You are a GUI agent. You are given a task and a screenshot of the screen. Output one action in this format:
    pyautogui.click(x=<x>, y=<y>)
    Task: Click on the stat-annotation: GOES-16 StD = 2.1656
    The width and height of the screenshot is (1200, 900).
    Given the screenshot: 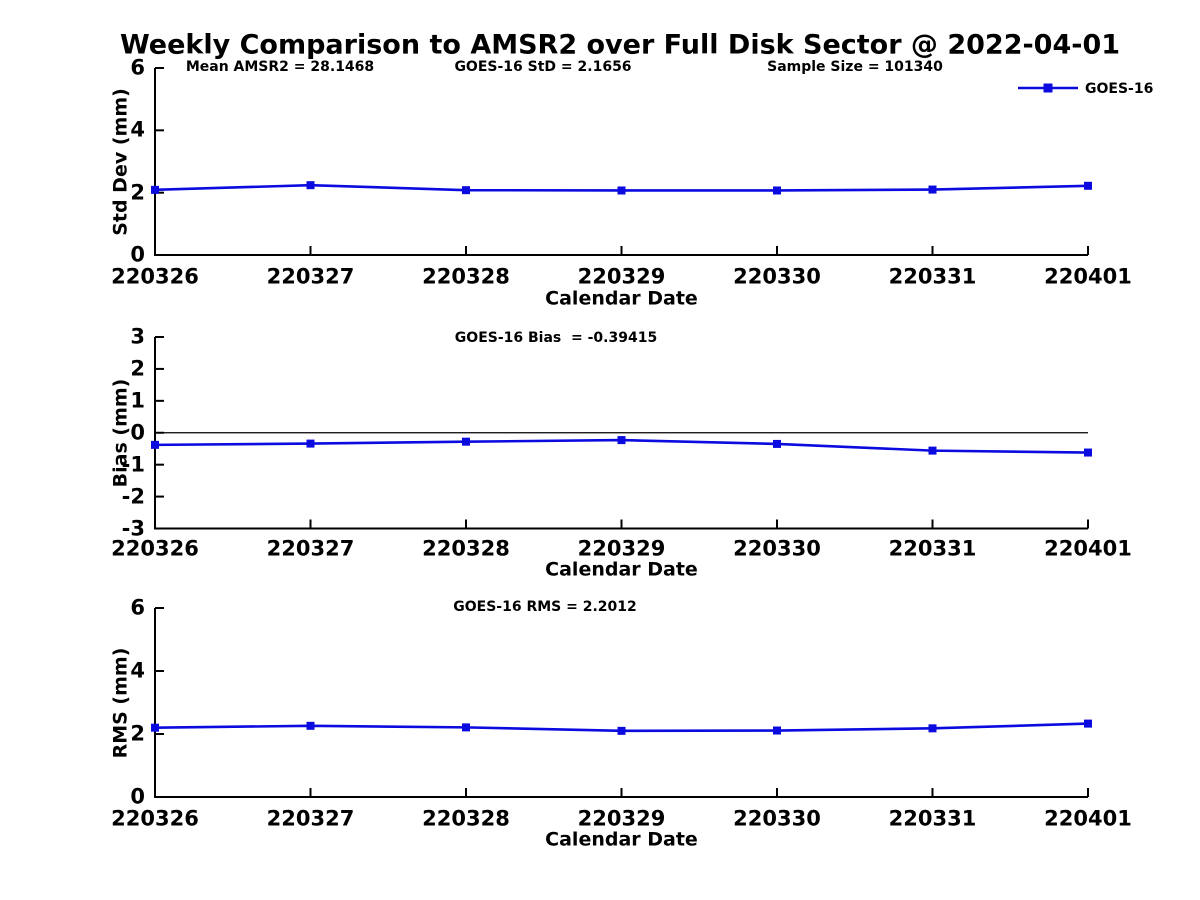 What is the action you would take?
    pyautogui.click(x=543, y=67)
    